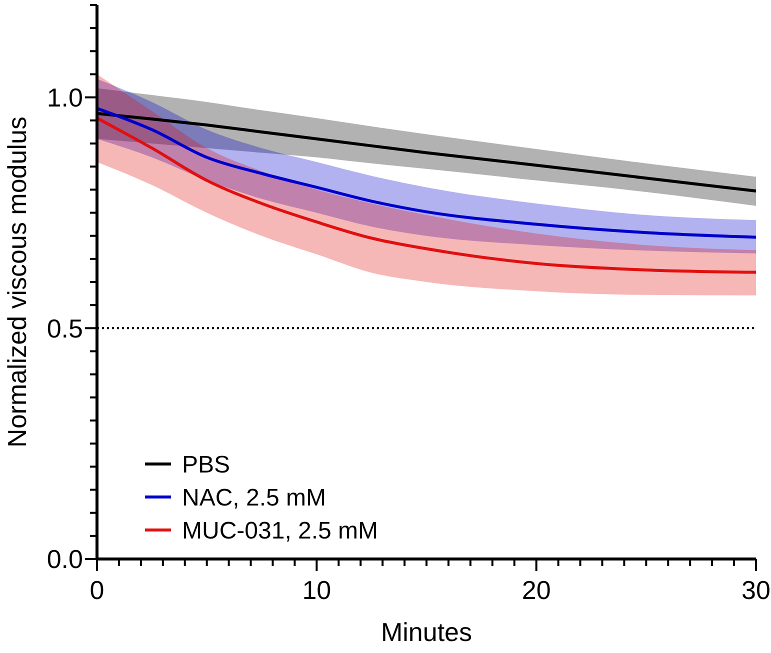 The image size is (771, 653). What do you see at coordinates (64, 97) in the screenshot?
I see `y-tick-label: 1.0` at bounding box center [64, 97].